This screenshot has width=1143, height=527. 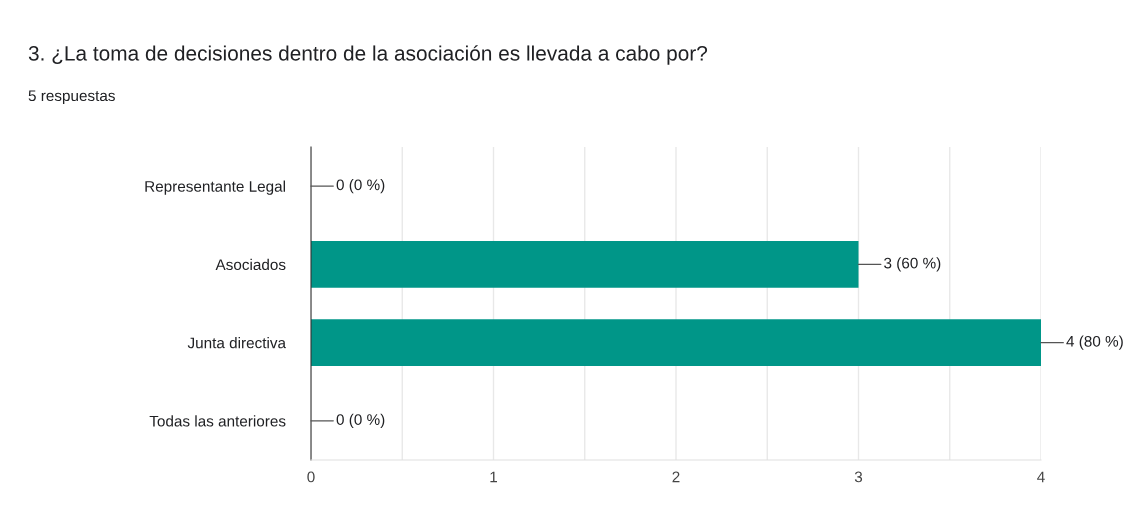 What do you see at coordinates (237, 343) in the screenshot?
I see `y-tick-label: Junta directiva` at bounding box center [237, 343].